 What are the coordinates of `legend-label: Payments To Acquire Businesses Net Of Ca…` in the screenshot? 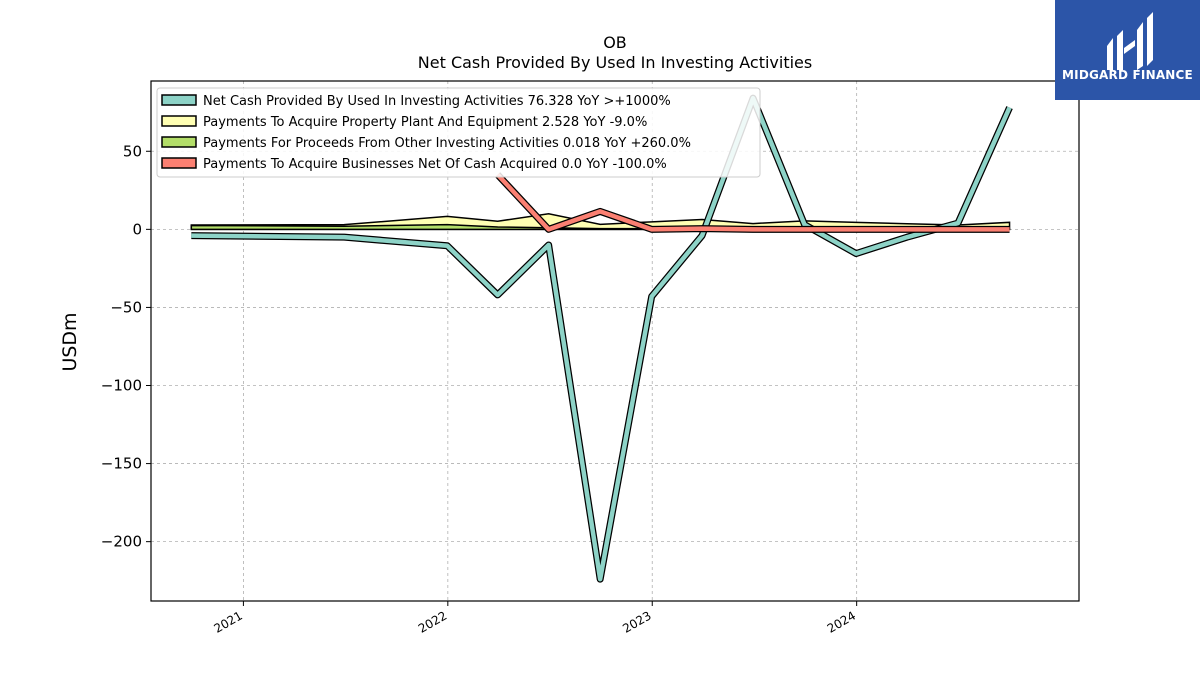 It's located at (435, 164).